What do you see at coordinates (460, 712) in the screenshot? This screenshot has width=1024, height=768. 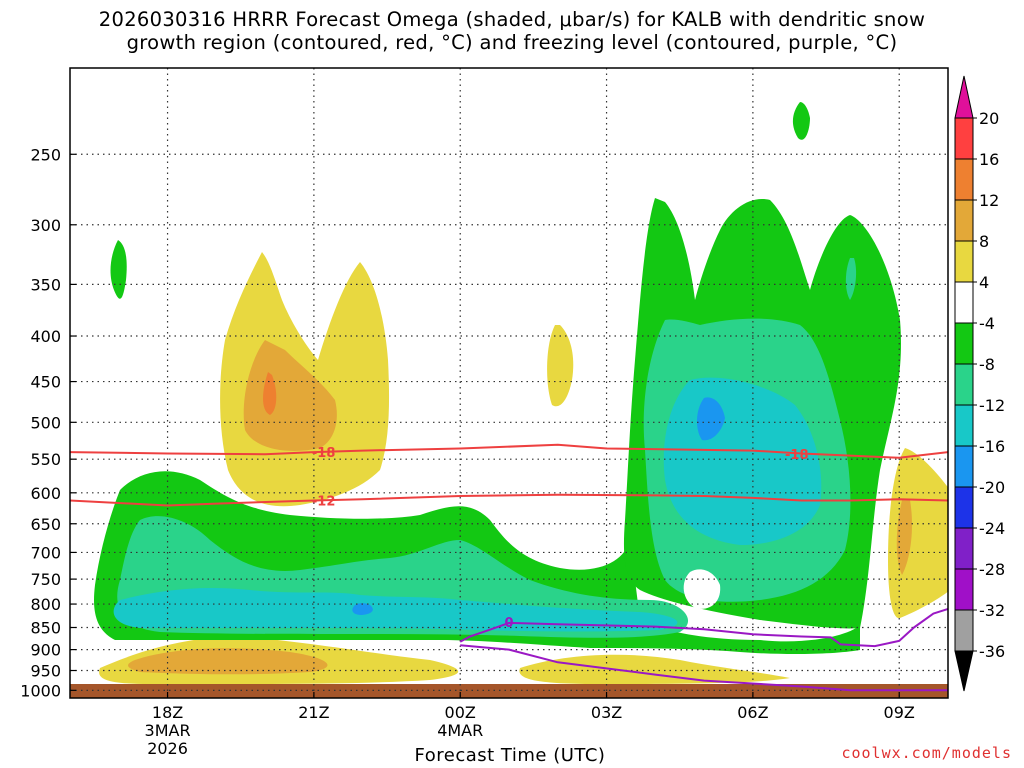 I see `x-tick-label: 00Z` at bounding box center [460, 712].